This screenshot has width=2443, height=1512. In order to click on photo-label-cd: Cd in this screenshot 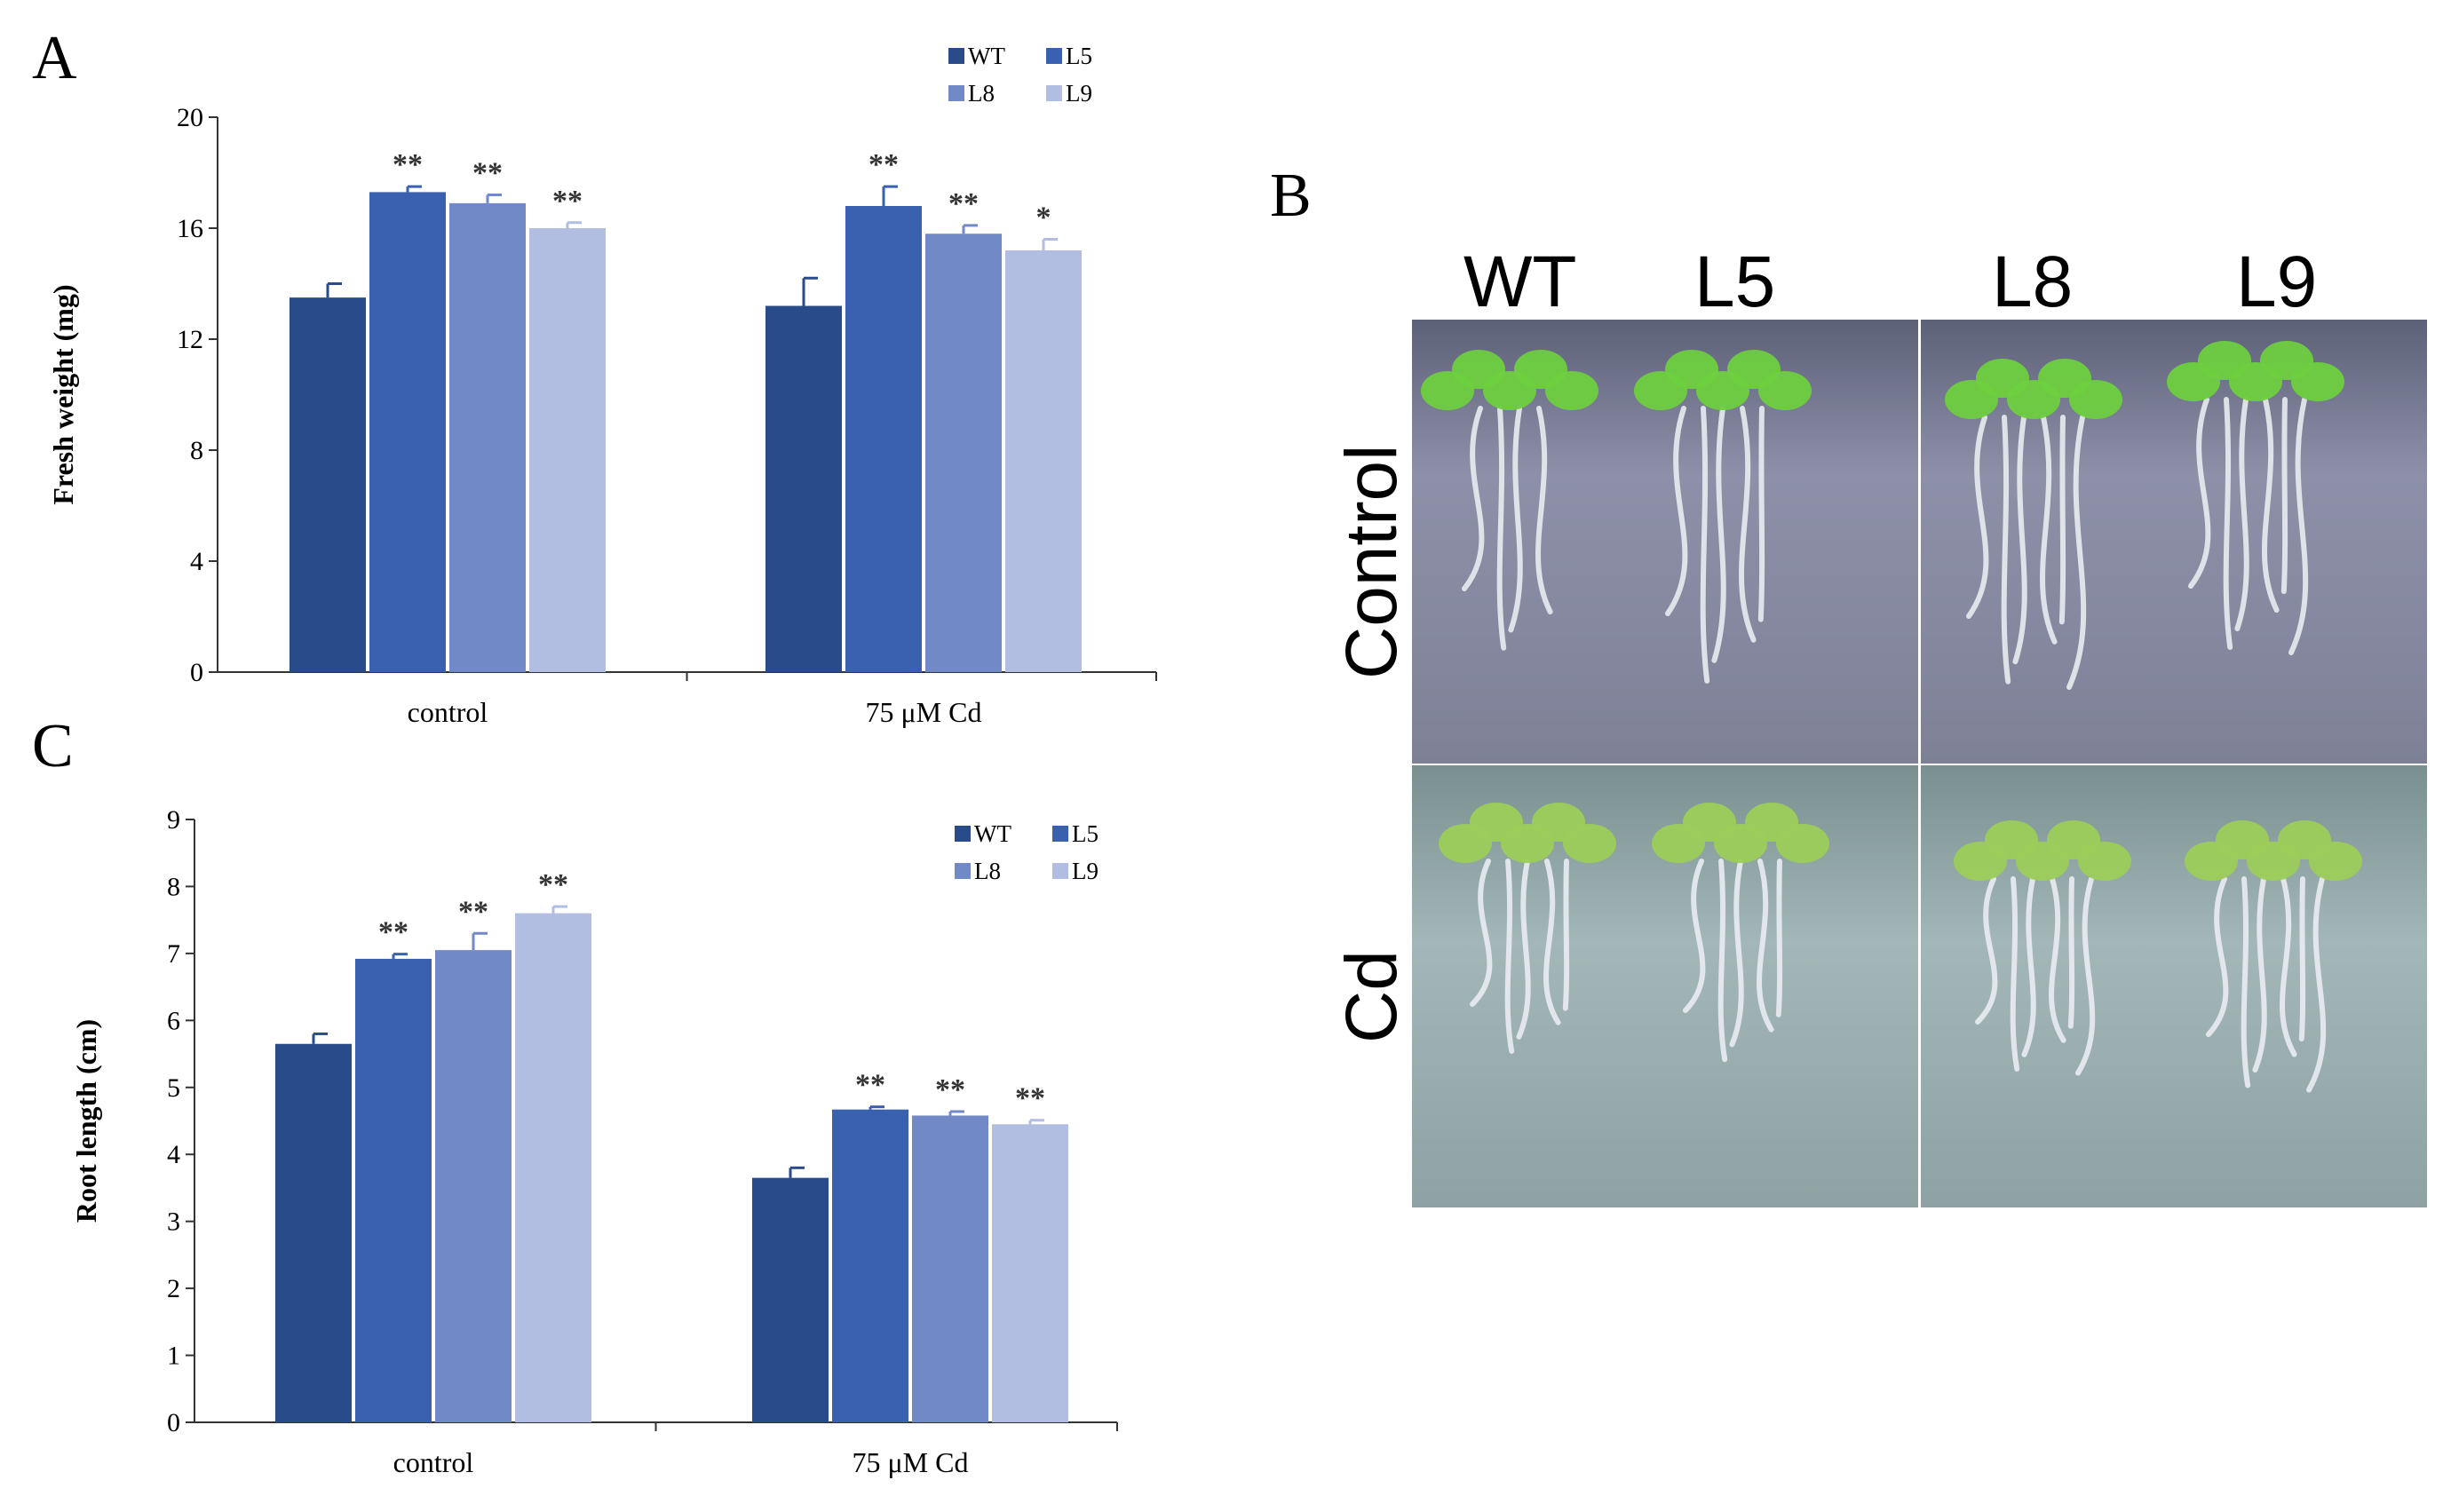, I will do `click(1371, 997)`.